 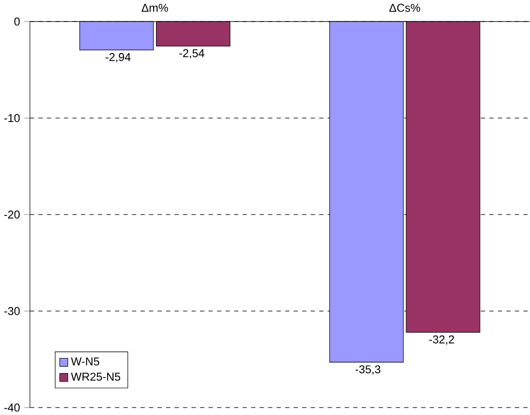 I want to click on x-tick-label: Δm%, so click(x=155, y=8).